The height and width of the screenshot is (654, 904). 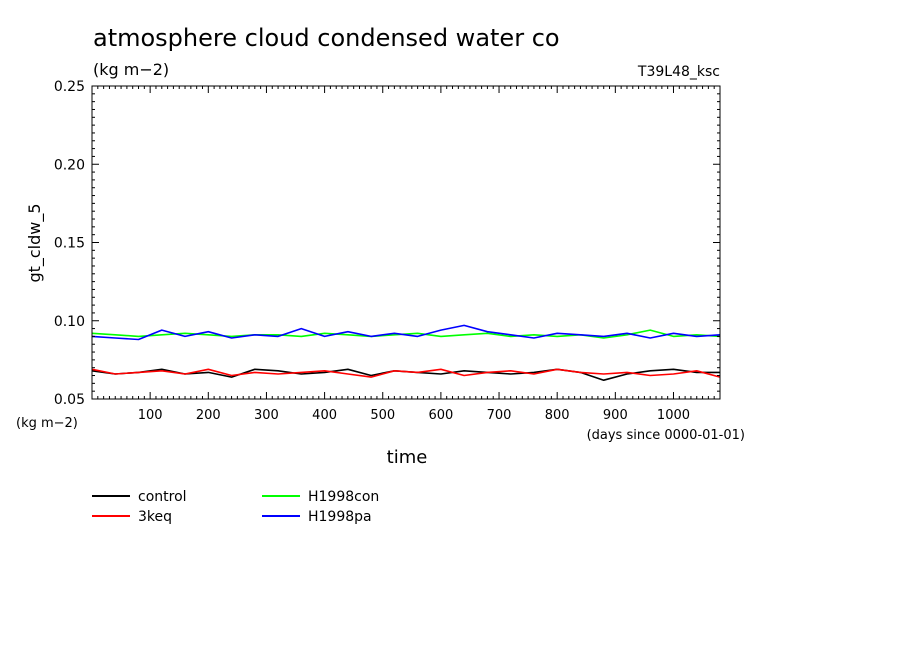 What do you see at coordinates (69, 244) in the screenshot?
I see `y-tick-label: 0.15` at bounding box center [69, 244].